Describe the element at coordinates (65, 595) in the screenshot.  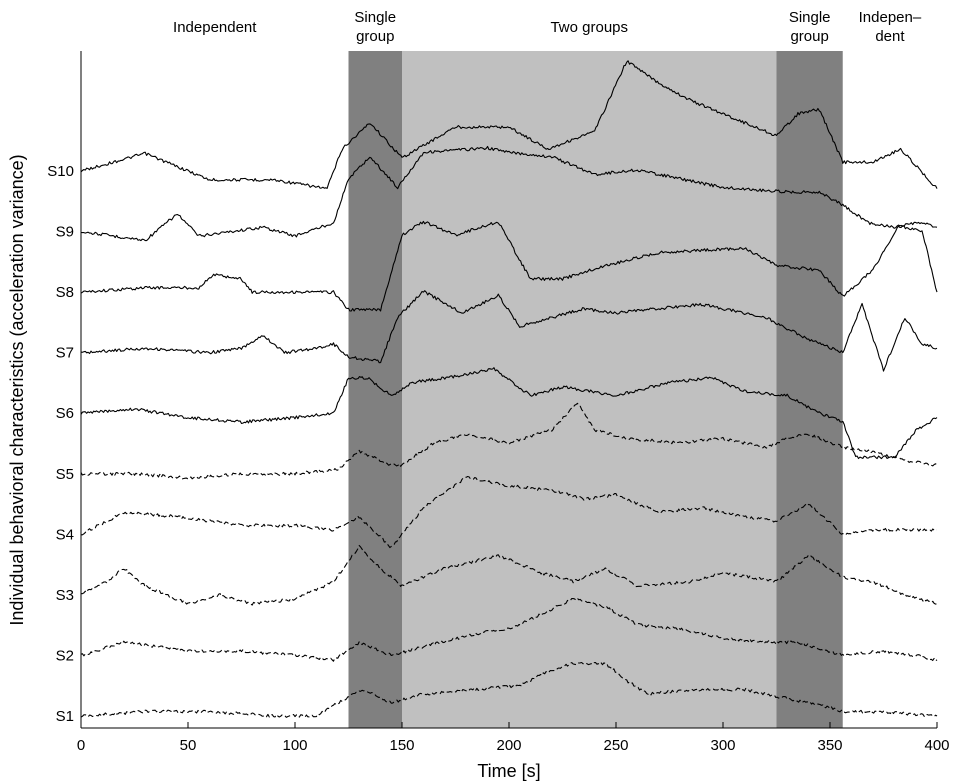
I see `series-label-s3: S3` at that location.